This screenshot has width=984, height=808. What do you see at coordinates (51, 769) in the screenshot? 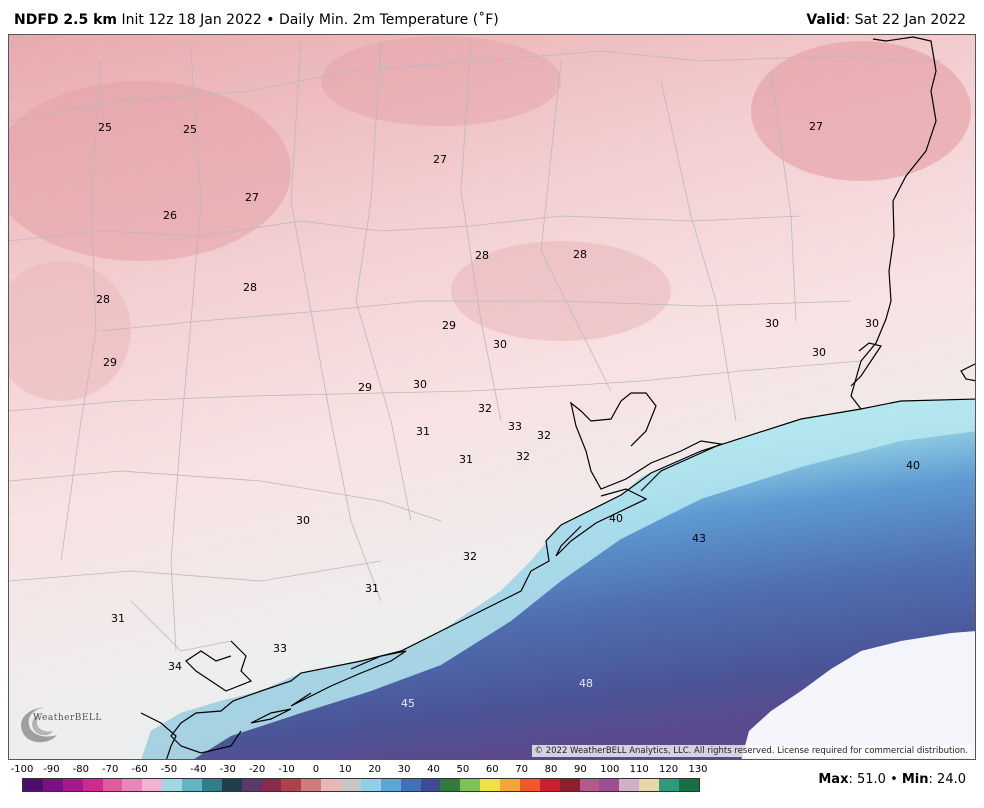
I see `colorbar-tick-label: -90` at bounding box center [51, 769].